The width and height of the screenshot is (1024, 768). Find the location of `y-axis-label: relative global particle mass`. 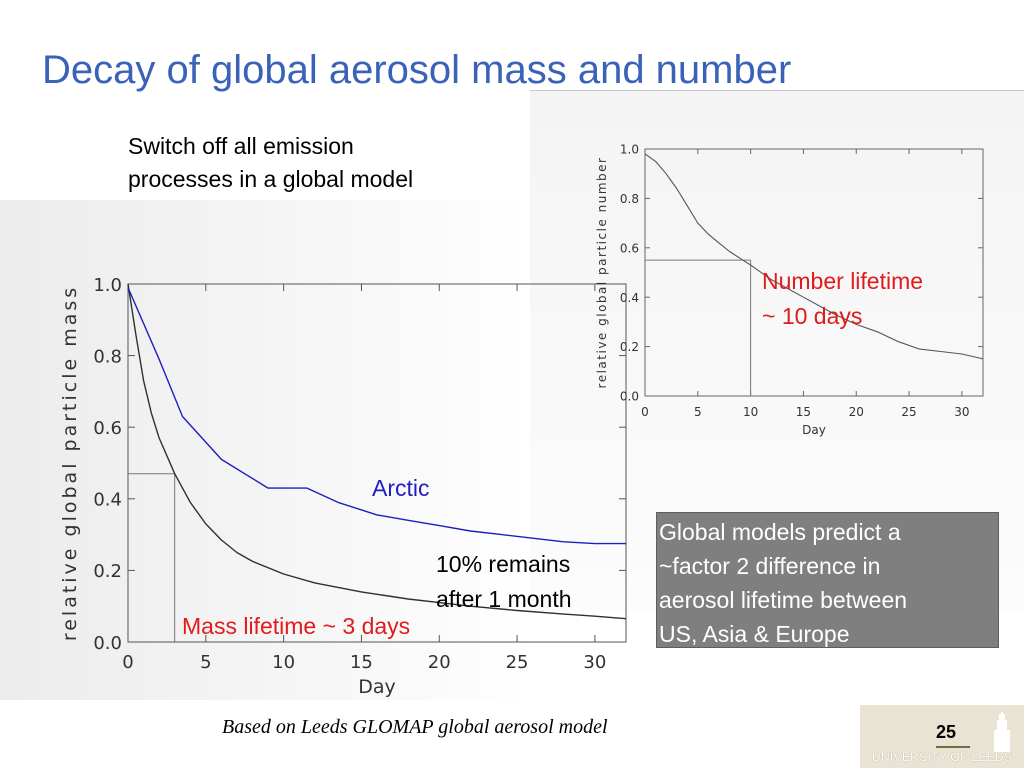

y-axis-label: relative global particle mass is located at coordinates (70, 463).